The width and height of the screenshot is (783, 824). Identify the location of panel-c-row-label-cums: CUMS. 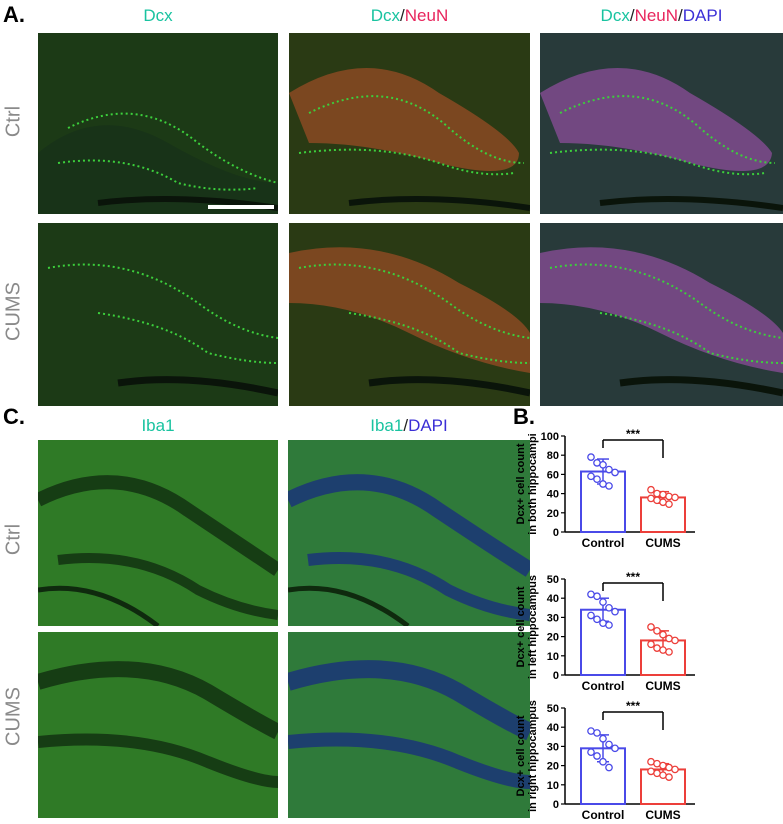
(13, 716).